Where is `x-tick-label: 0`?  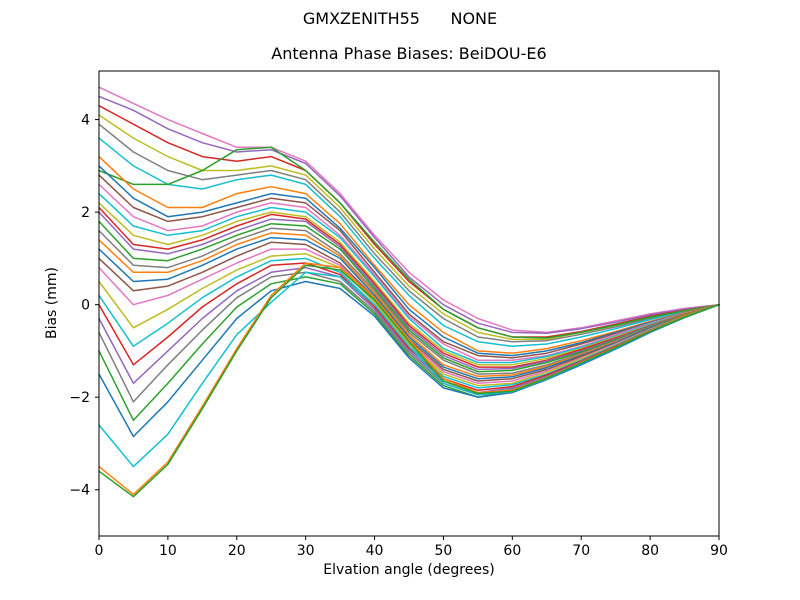 x-tick-label: 0 is located at coordinates (99, 551).